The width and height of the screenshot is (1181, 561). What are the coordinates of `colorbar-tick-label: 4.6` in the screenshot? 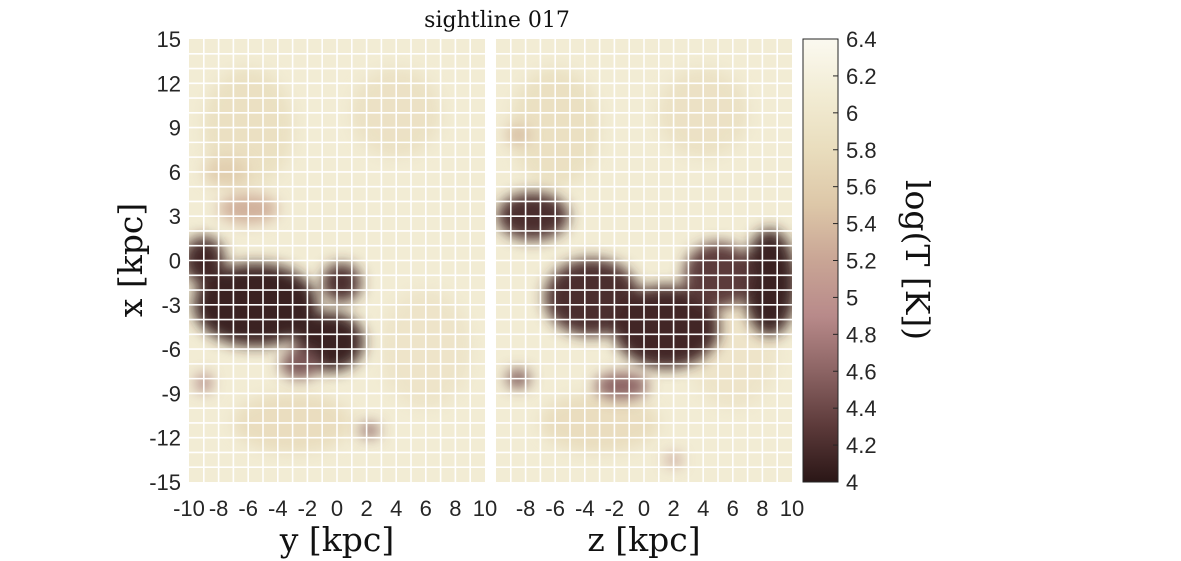 It's located at (861, 371).